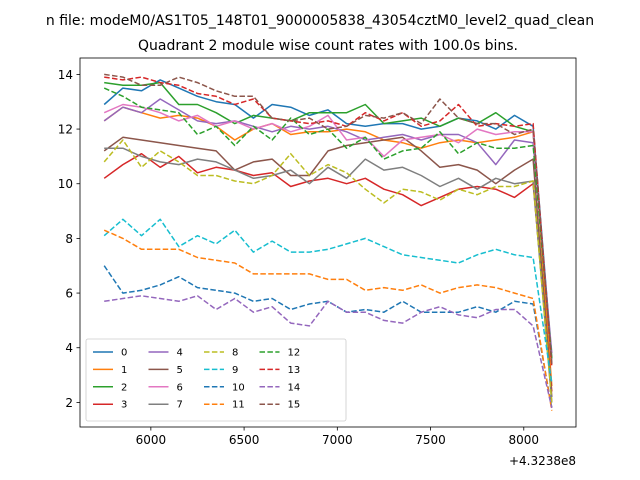 Image resolution: width=640 pixels, height=480 pixels. I want to click on legend-label-13: 13, so click(294, 370).